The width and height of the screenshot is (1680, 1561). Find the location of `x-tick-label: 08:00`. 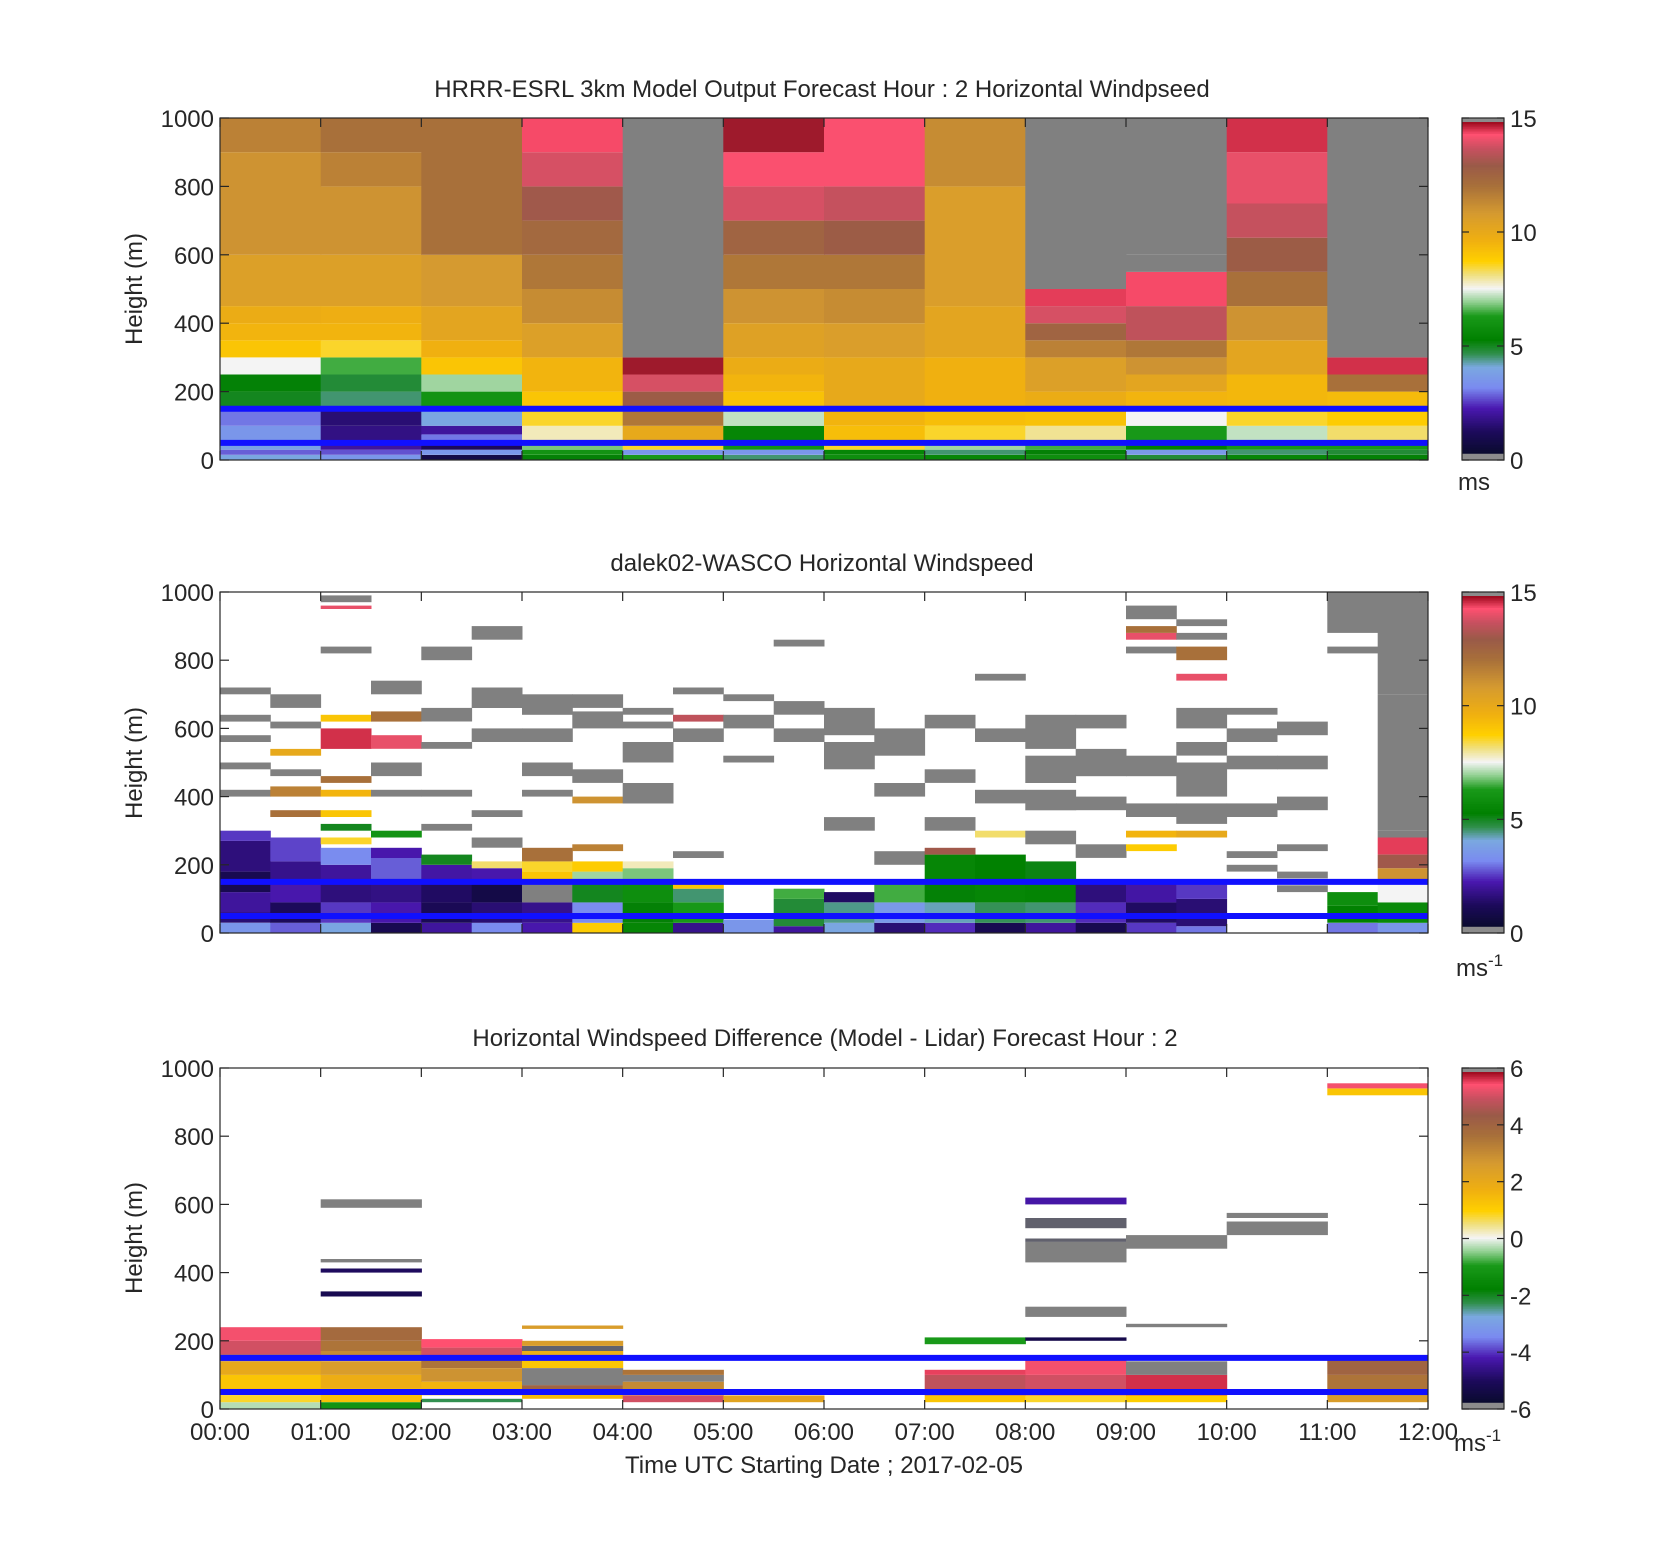

x-tick-label: 08:00 is located at coordinates (1025, 1432).